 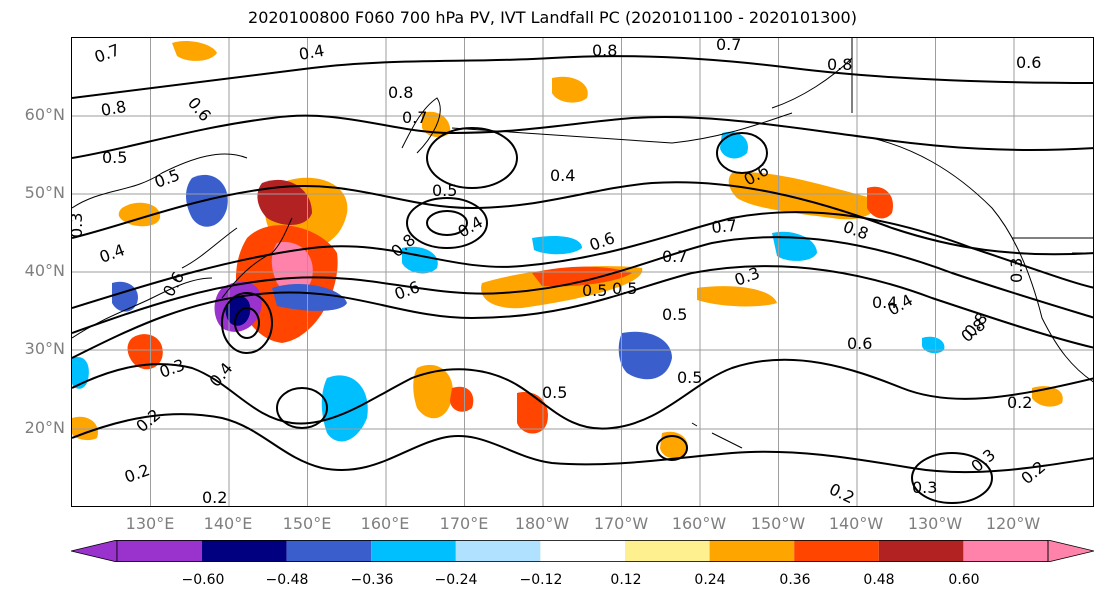 What do you see at coordinates (879, 580) in the screenshot?
I see `colorbar-tick: 0.48` at bounding box center [879, 580].